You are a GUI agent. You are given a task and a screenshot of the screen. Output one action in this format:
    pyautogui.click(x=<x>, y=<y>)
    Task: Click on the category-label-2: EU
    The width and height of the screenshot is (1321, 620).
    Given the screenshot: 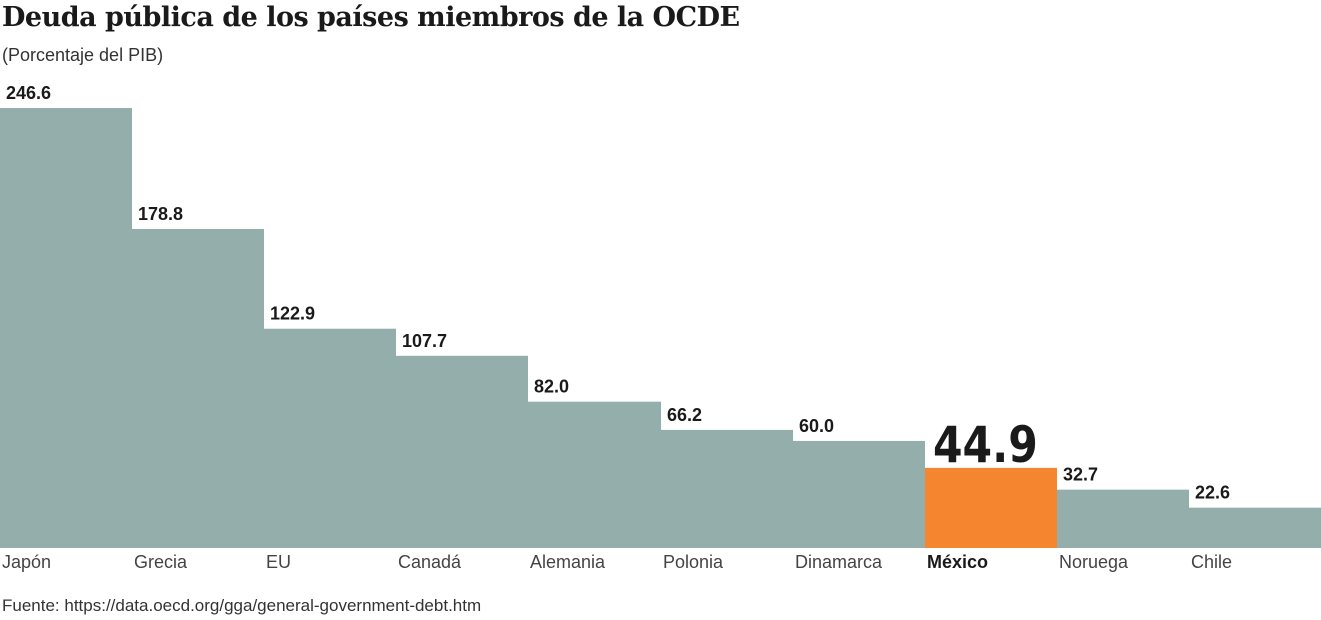 What is the action you would take?
    pyautogui.click(x=278, y=562)
    